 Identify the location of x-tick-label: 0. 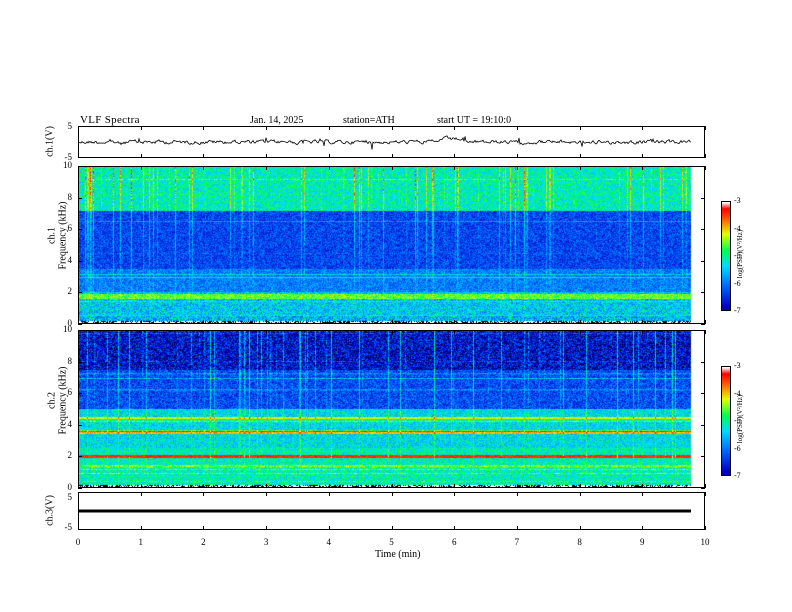
(78, 542).